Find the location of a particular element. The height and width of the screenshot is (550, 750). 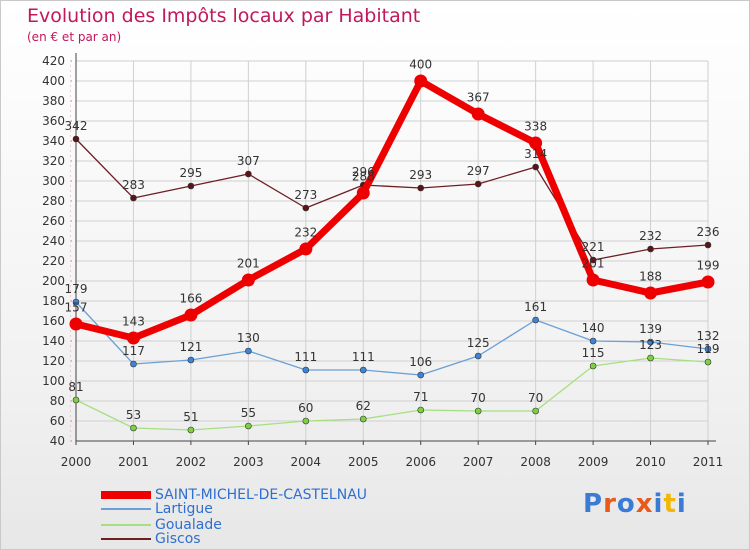

data-label-lartigue-2007: 125 is located at coordinates (478, 343).